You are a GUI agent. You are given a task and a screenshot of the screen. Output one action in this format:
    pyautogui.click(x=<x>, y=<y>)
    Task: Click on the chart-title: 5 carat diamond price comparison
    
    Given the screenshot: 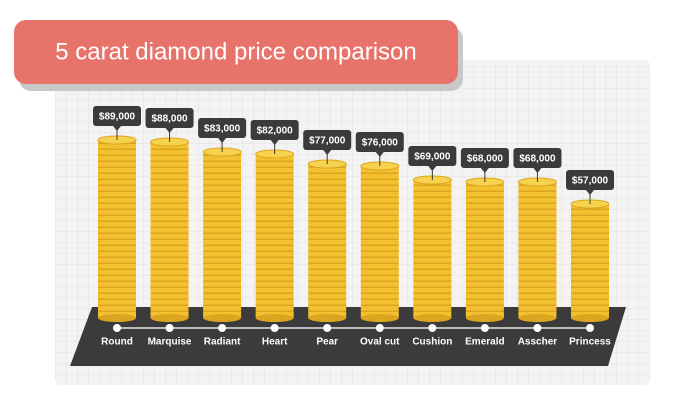 What is the action you would take?
    pyautogui.click(x=236, y=51)
    